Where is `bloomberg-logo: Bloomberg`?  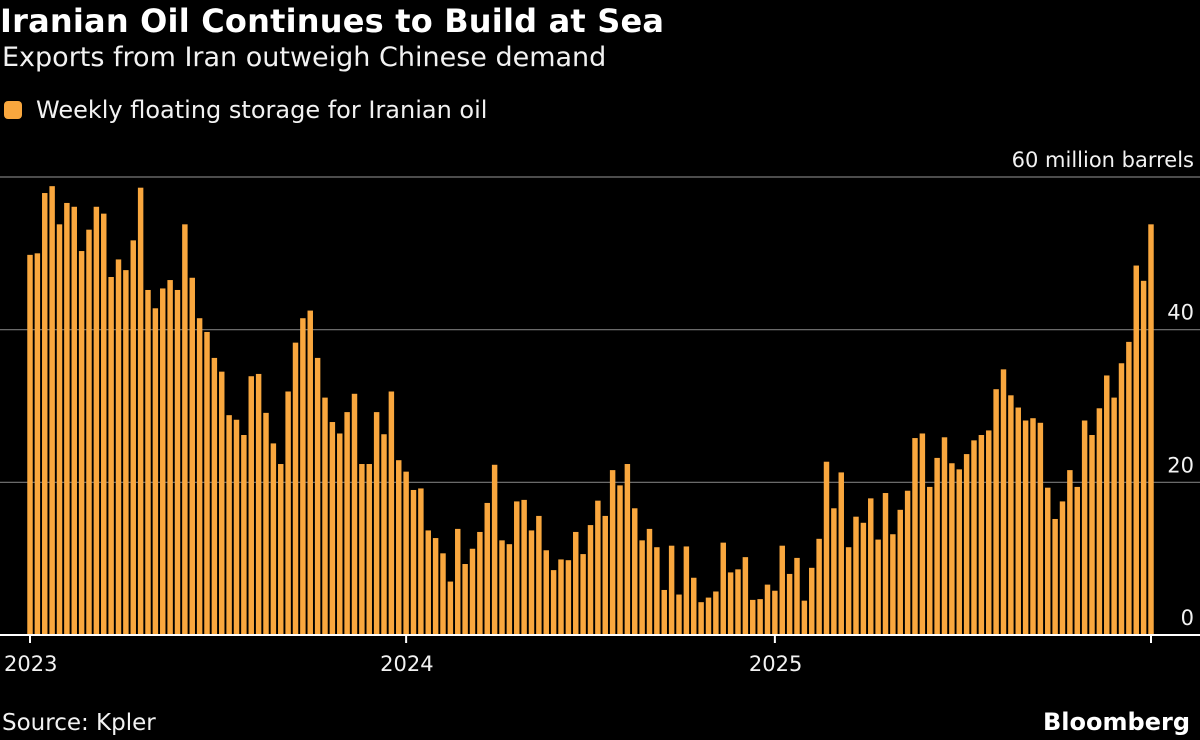 bloomberg-logo: Bloomberg is located at coordinates (1116, 722).